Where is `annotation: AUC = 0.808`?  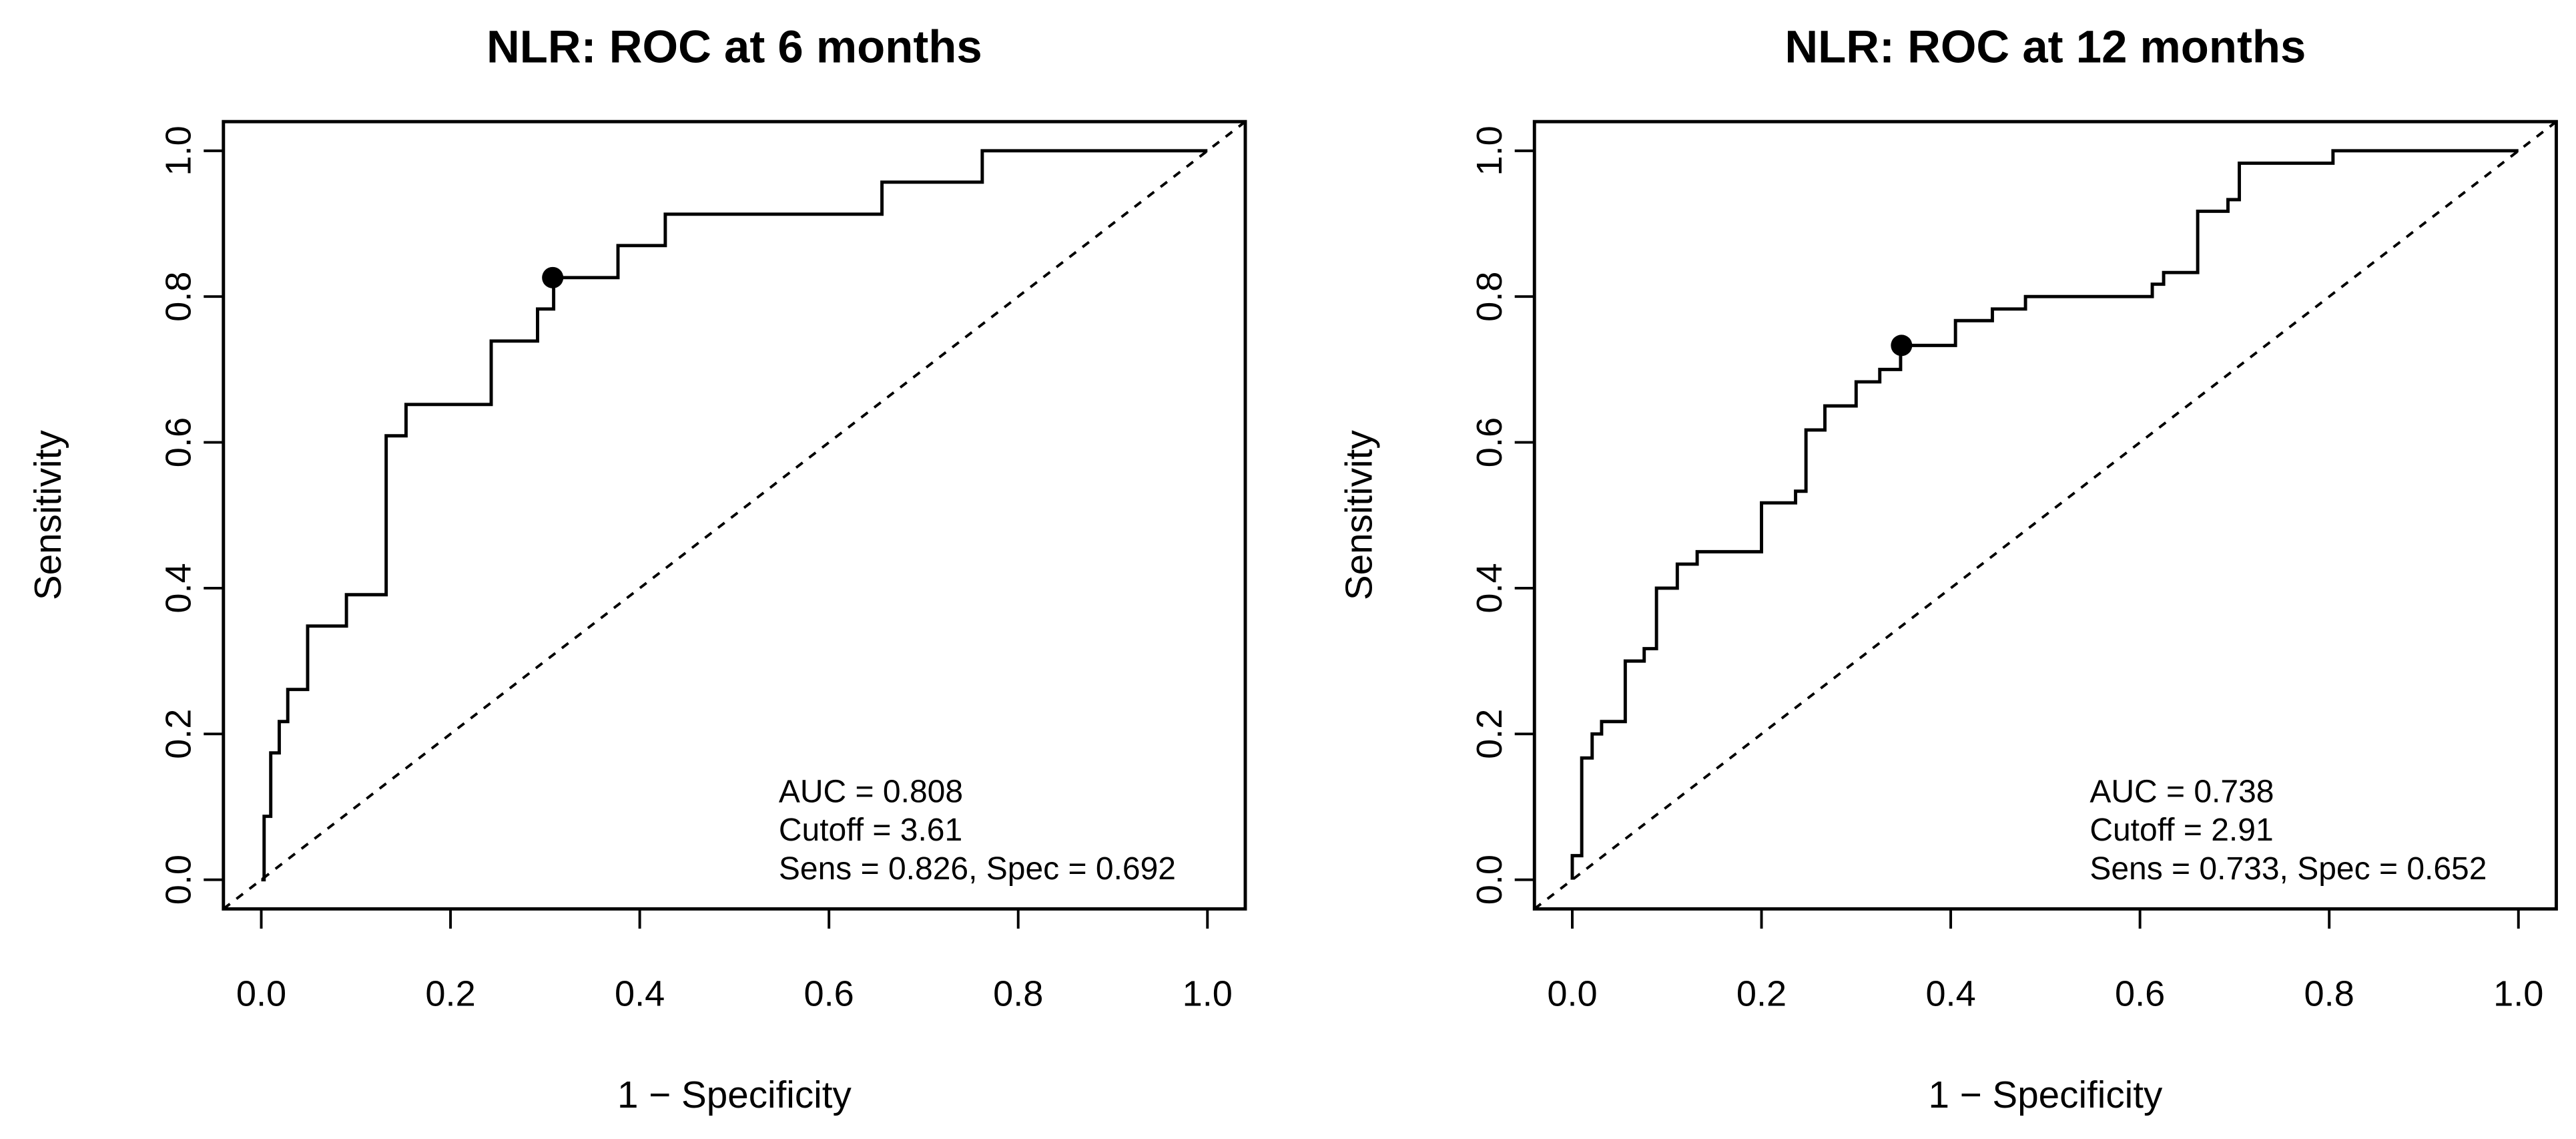 annotation: AUC = 0.808 is located at coordinates (871, 791).